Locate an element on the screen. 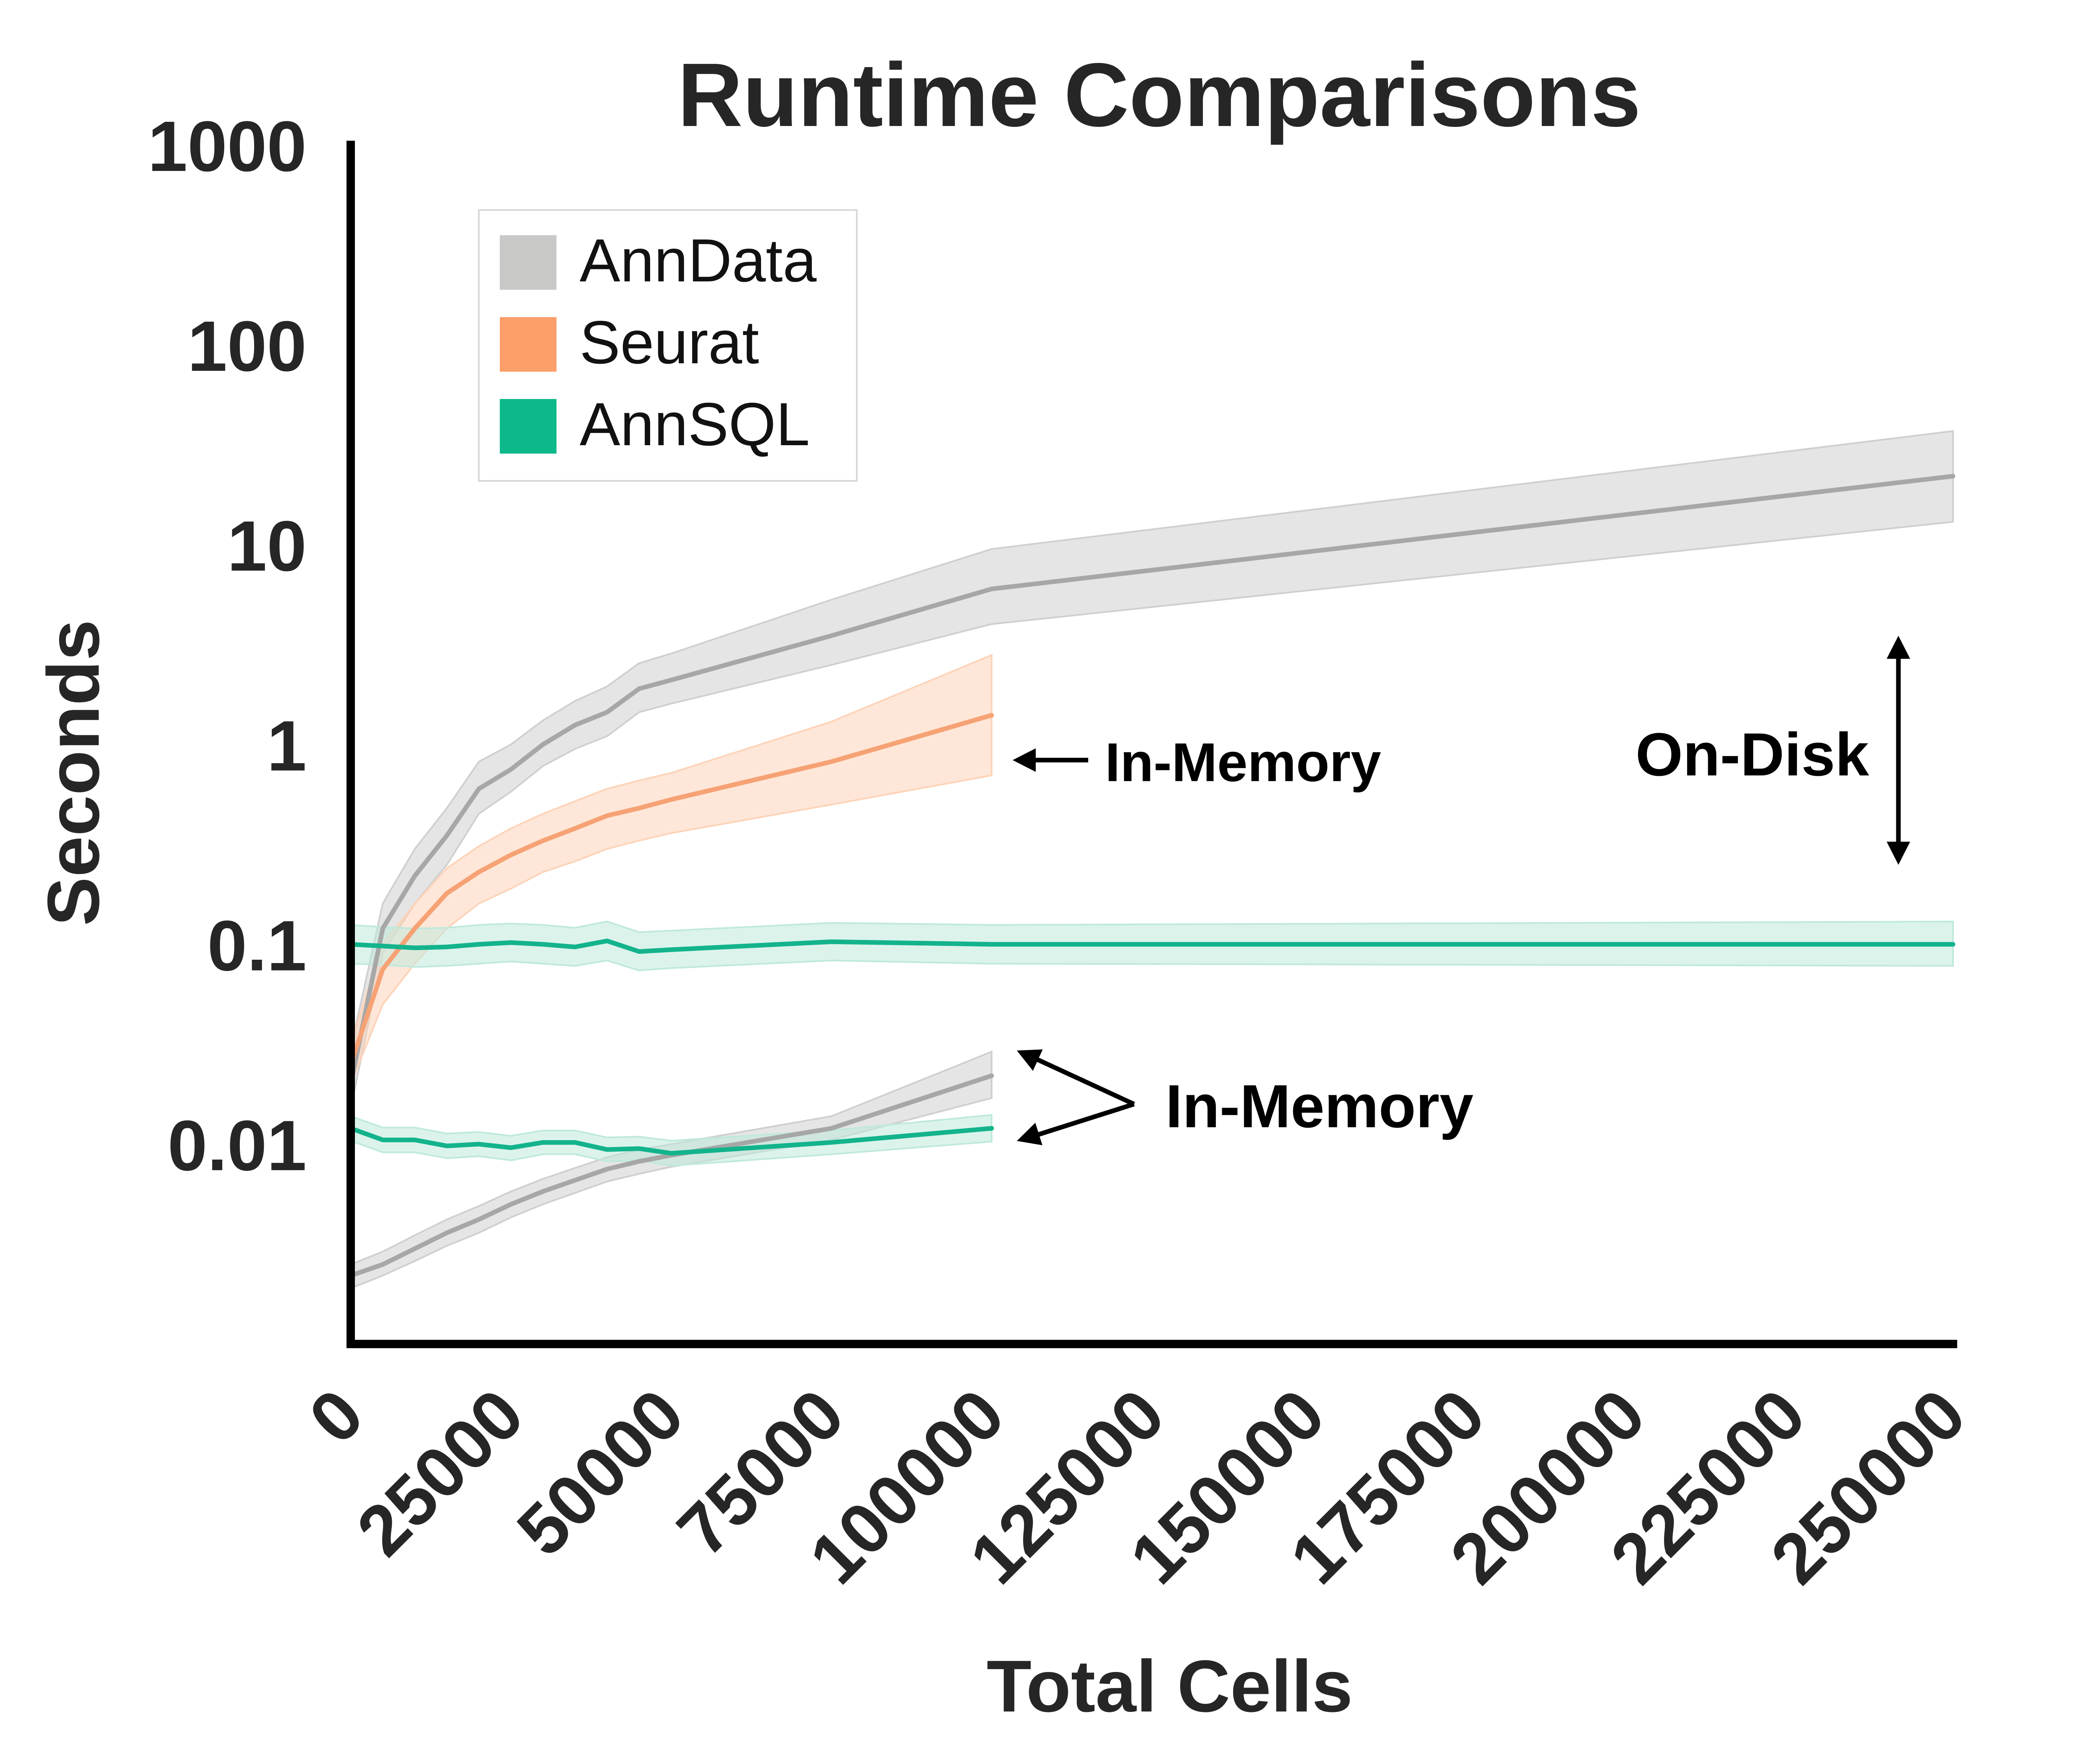 This screenshot has height=1743, width=2100. legend-label-annsql: AnnSQL is located at coordinates (695, 424).